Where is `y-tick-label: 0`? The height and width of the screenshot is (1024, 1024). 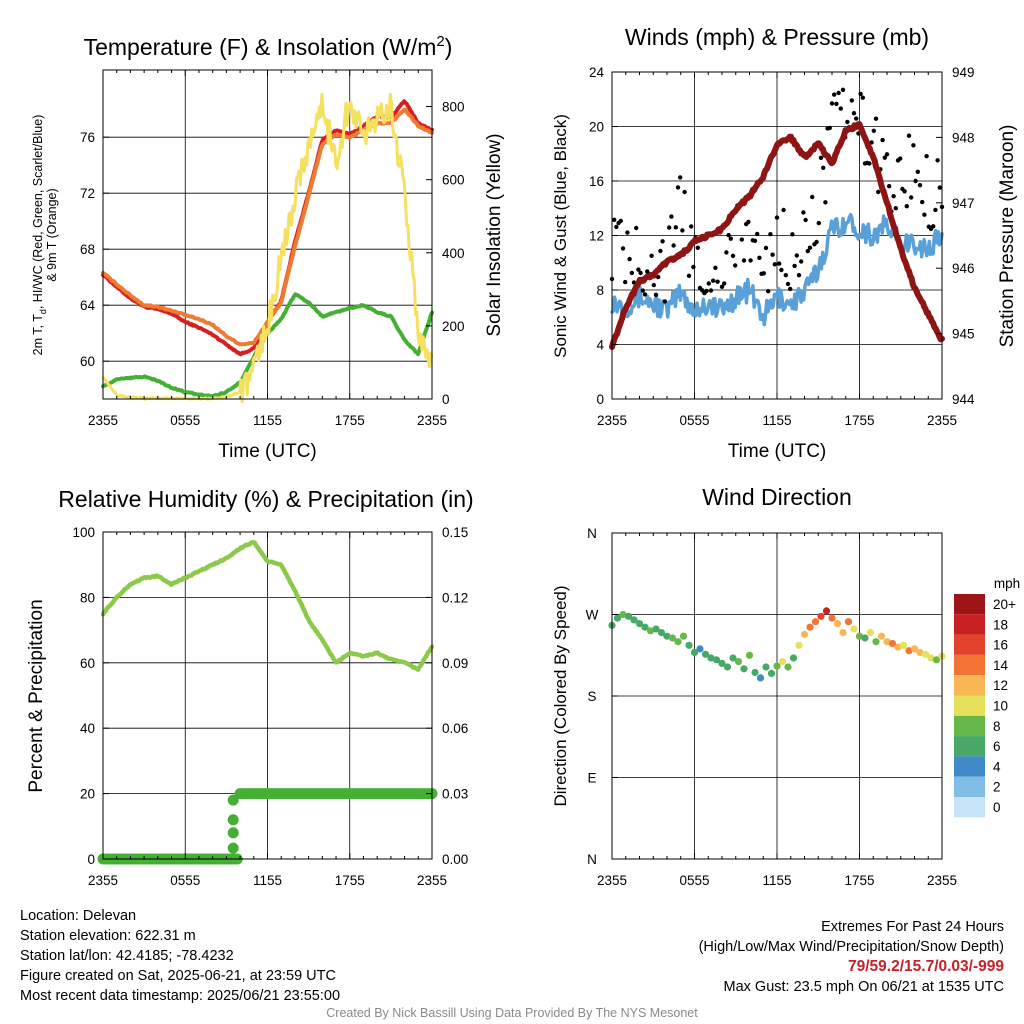 y-tick-label: 0 is located at coordinates (600, 399).